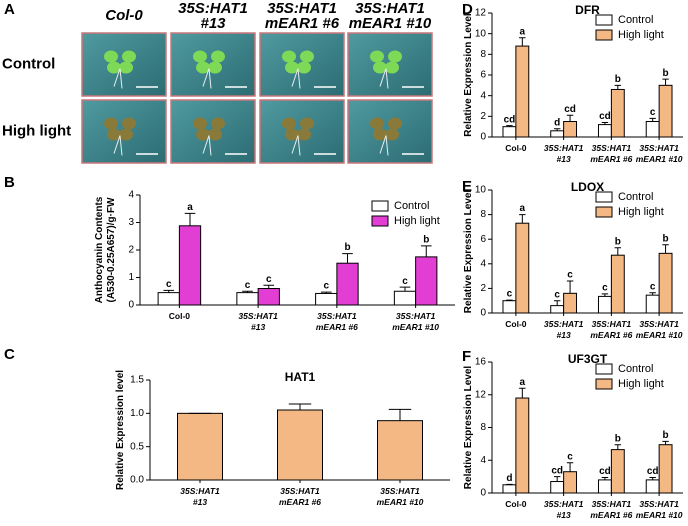 The width and height of the screenshot is (688, 526). What do you see at coordinates (390, 8) in the screenshot?
I see `column-header-line: 35S:HAT1` at bounding box center [390, 8].